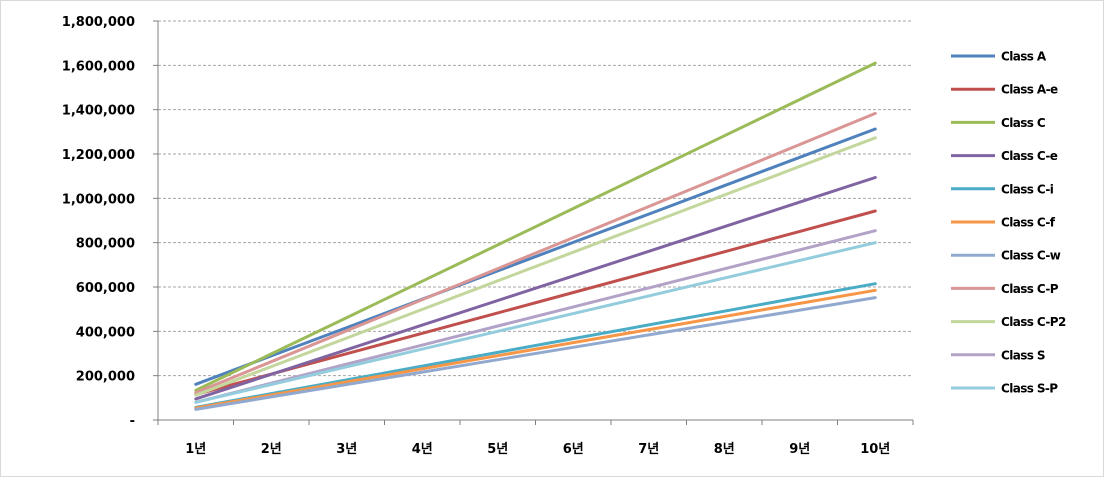  What do you see at coordinates (998, 123) in the screenshot?
I see `legend-item: Class C` at bounding box center [998, 123].